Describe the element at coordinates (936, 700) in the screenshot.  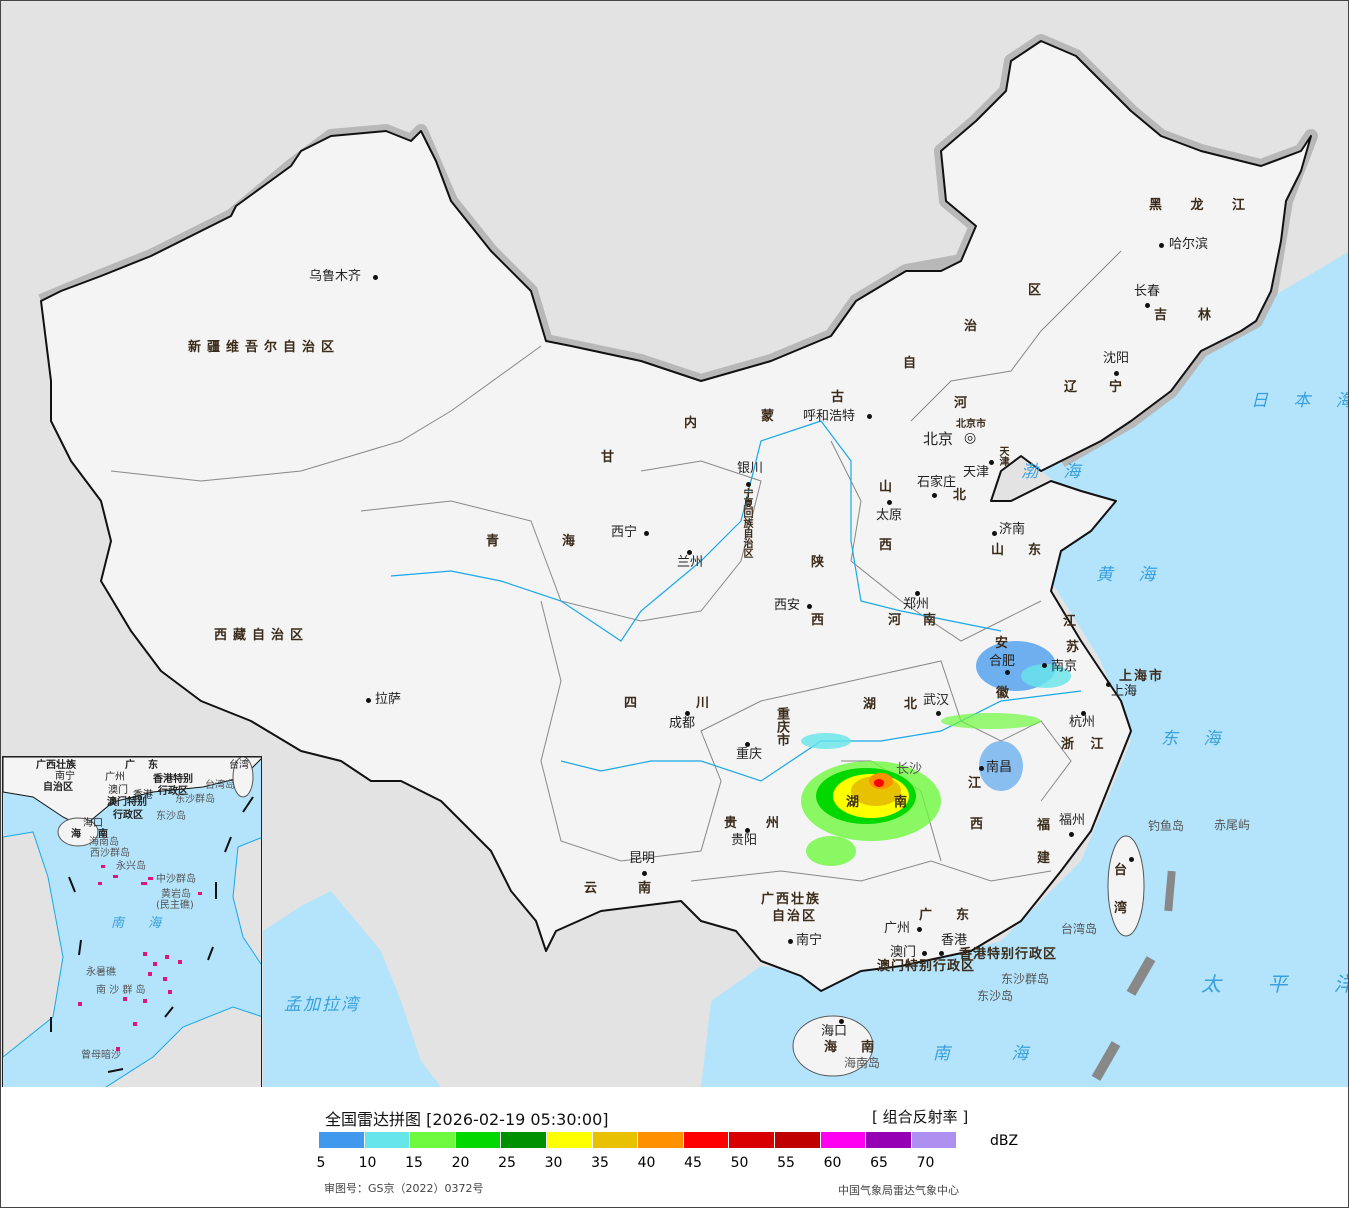
I see `city-label: 武汉` at that location.